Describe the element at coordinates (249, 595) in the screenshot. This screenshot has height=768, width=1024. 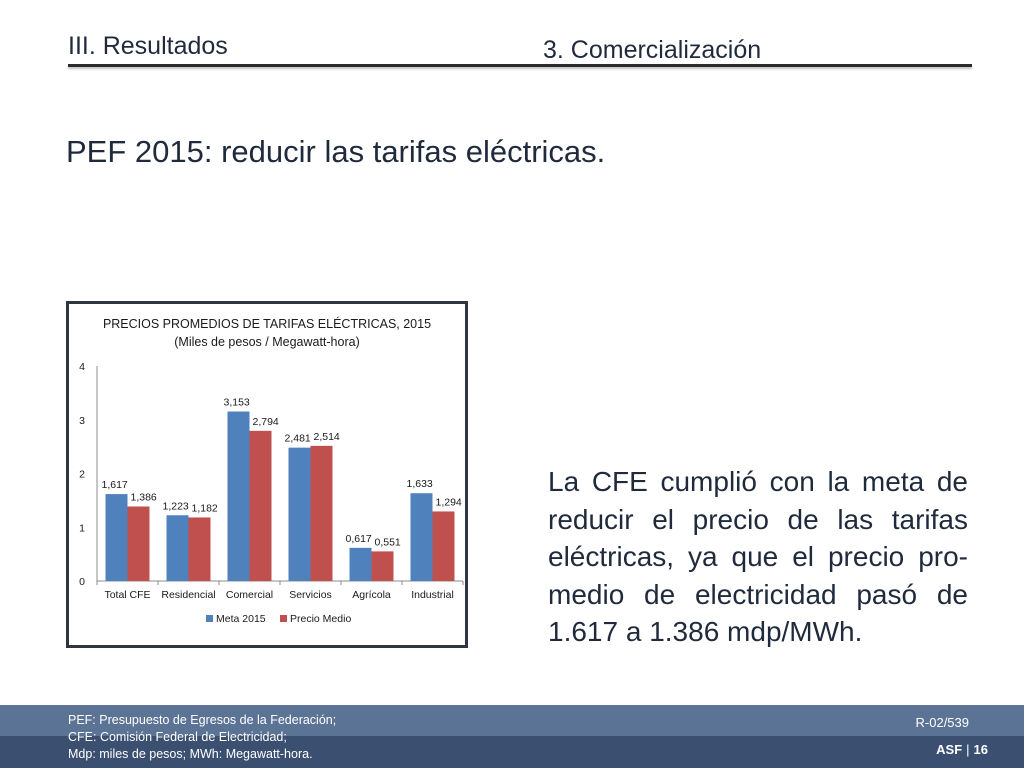
I see `x-tick-label: Comercial` at that location.